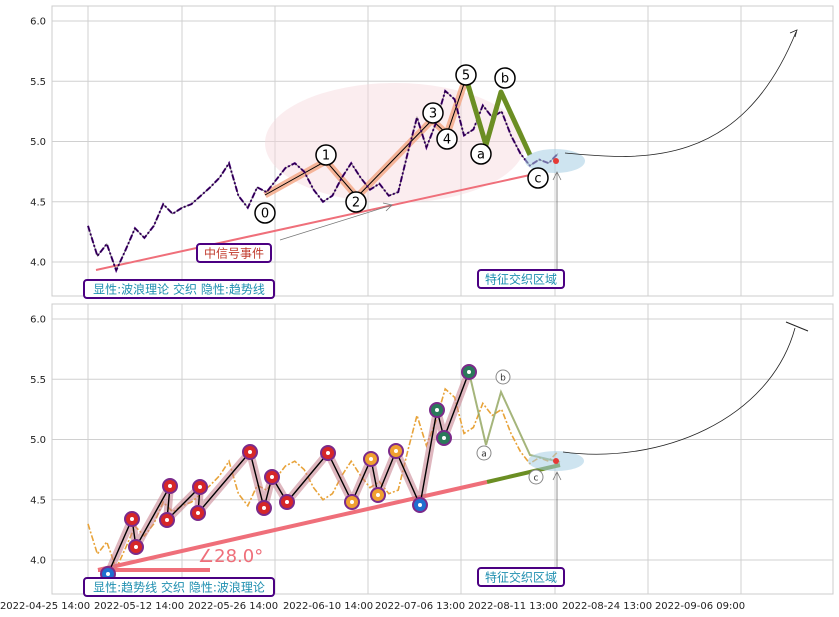 Image resolution: width=839 pixels, height=617 pixels. Describe the element at coordinates (336, 221) in the screenshot. I see `event-arrow` at that location.